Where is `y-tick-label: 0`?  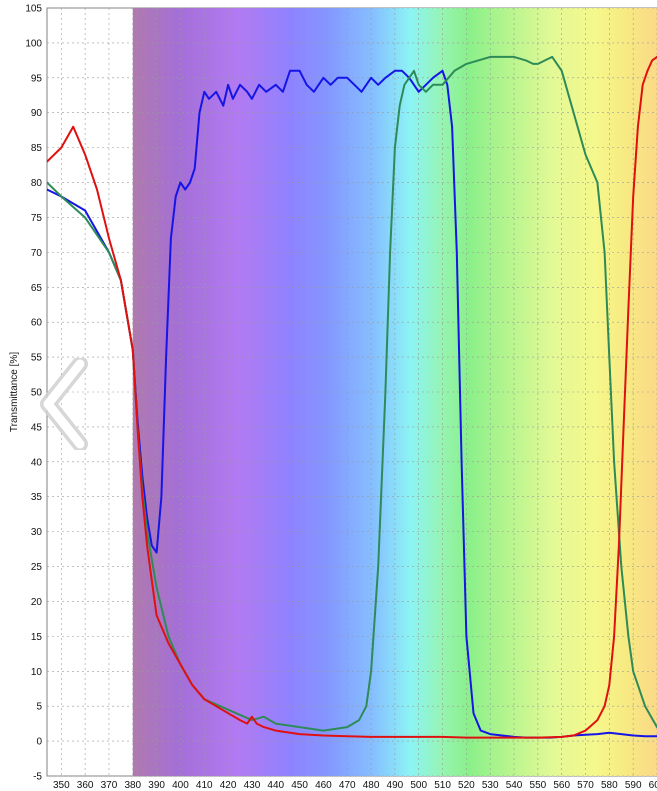 y-tick-label: 0 is located at coordinates (39, 742).